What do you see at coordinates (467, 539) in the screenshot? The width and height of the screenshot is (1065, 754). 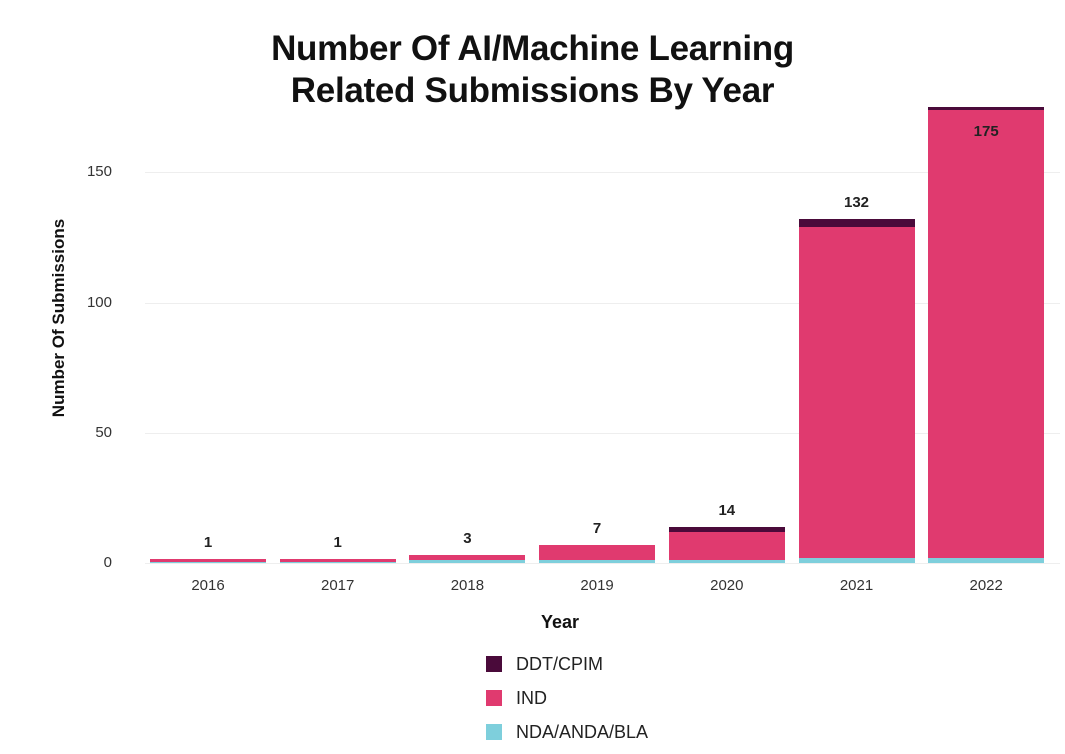 I see `value-label: 3` at bounding box center [467, 539].